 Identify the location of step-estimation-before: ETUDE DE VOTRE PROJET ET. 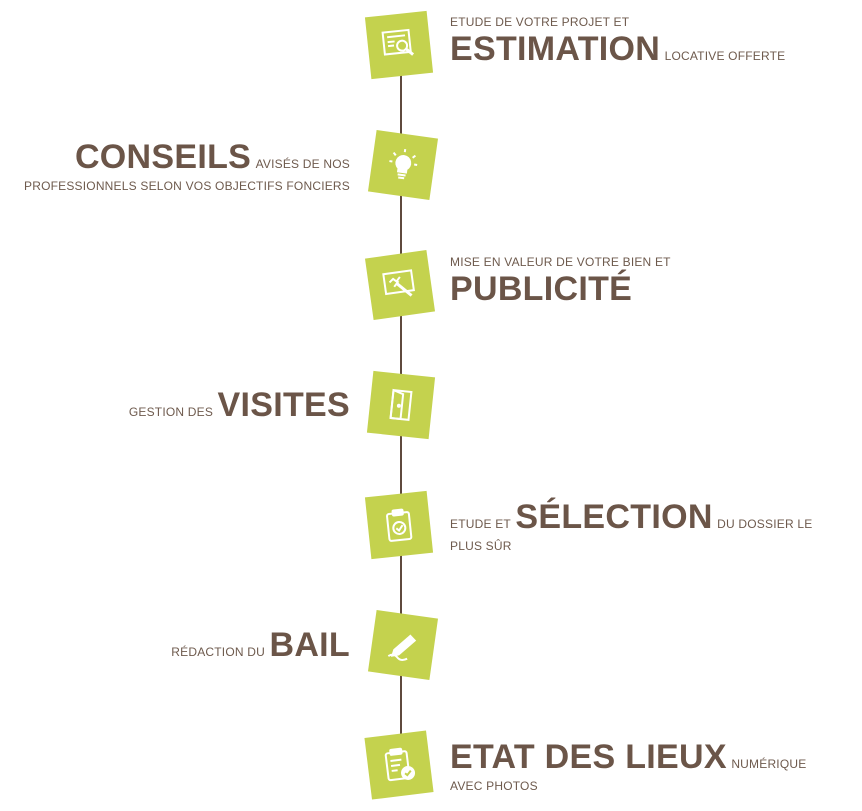
(540, 22).